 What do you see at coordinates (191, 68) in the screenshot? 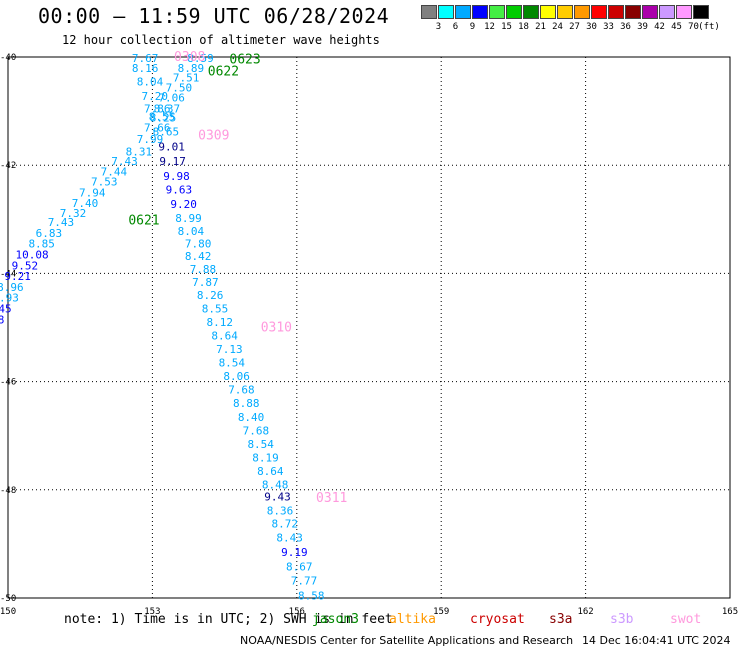
I see `wave-height-value: 8.89` at bounding box center [191, 68].